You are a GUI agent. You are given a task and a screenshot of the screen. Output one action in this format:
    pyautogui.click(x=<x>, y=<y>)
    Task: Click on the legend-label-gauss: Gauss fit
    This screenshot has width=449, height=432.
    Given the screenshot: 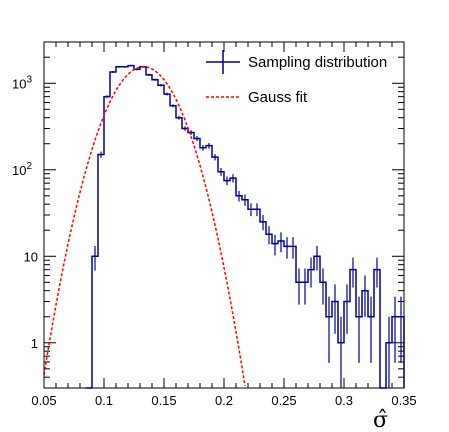 What is the action you would take?
    pyautogui.click(x=278, y=97)
    